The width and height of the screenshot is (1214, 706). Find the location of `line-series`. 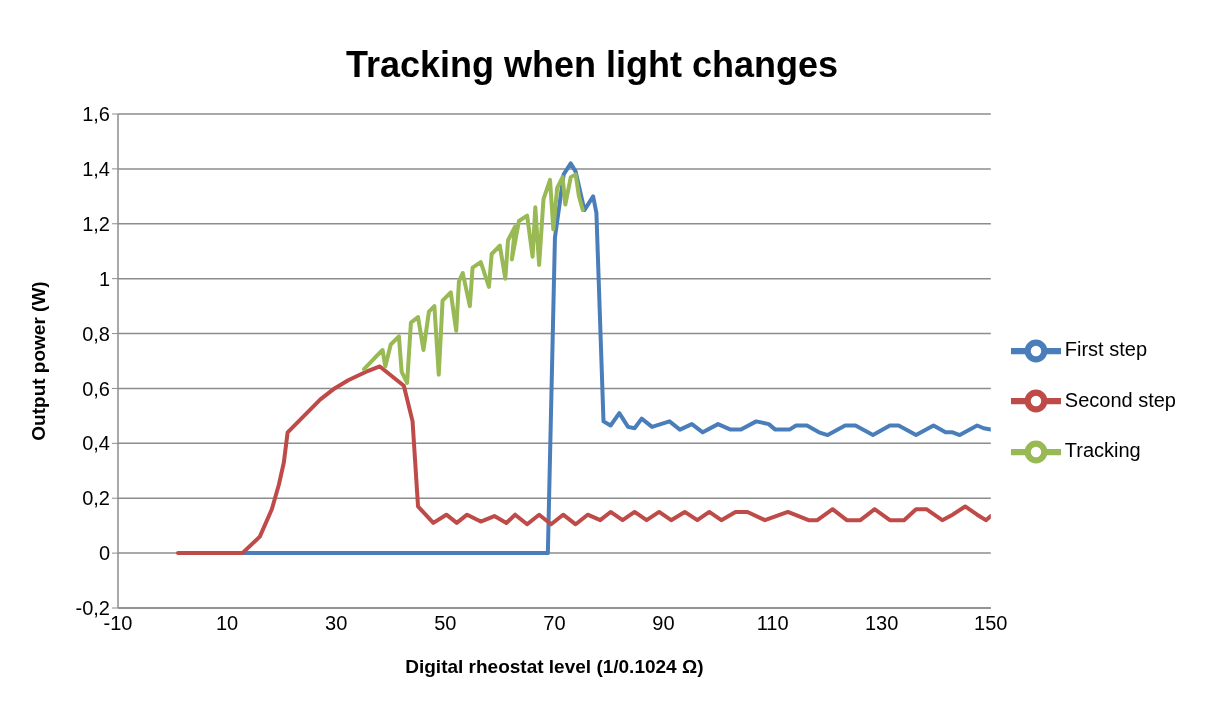

line-series is located at coordinates (473, 278).